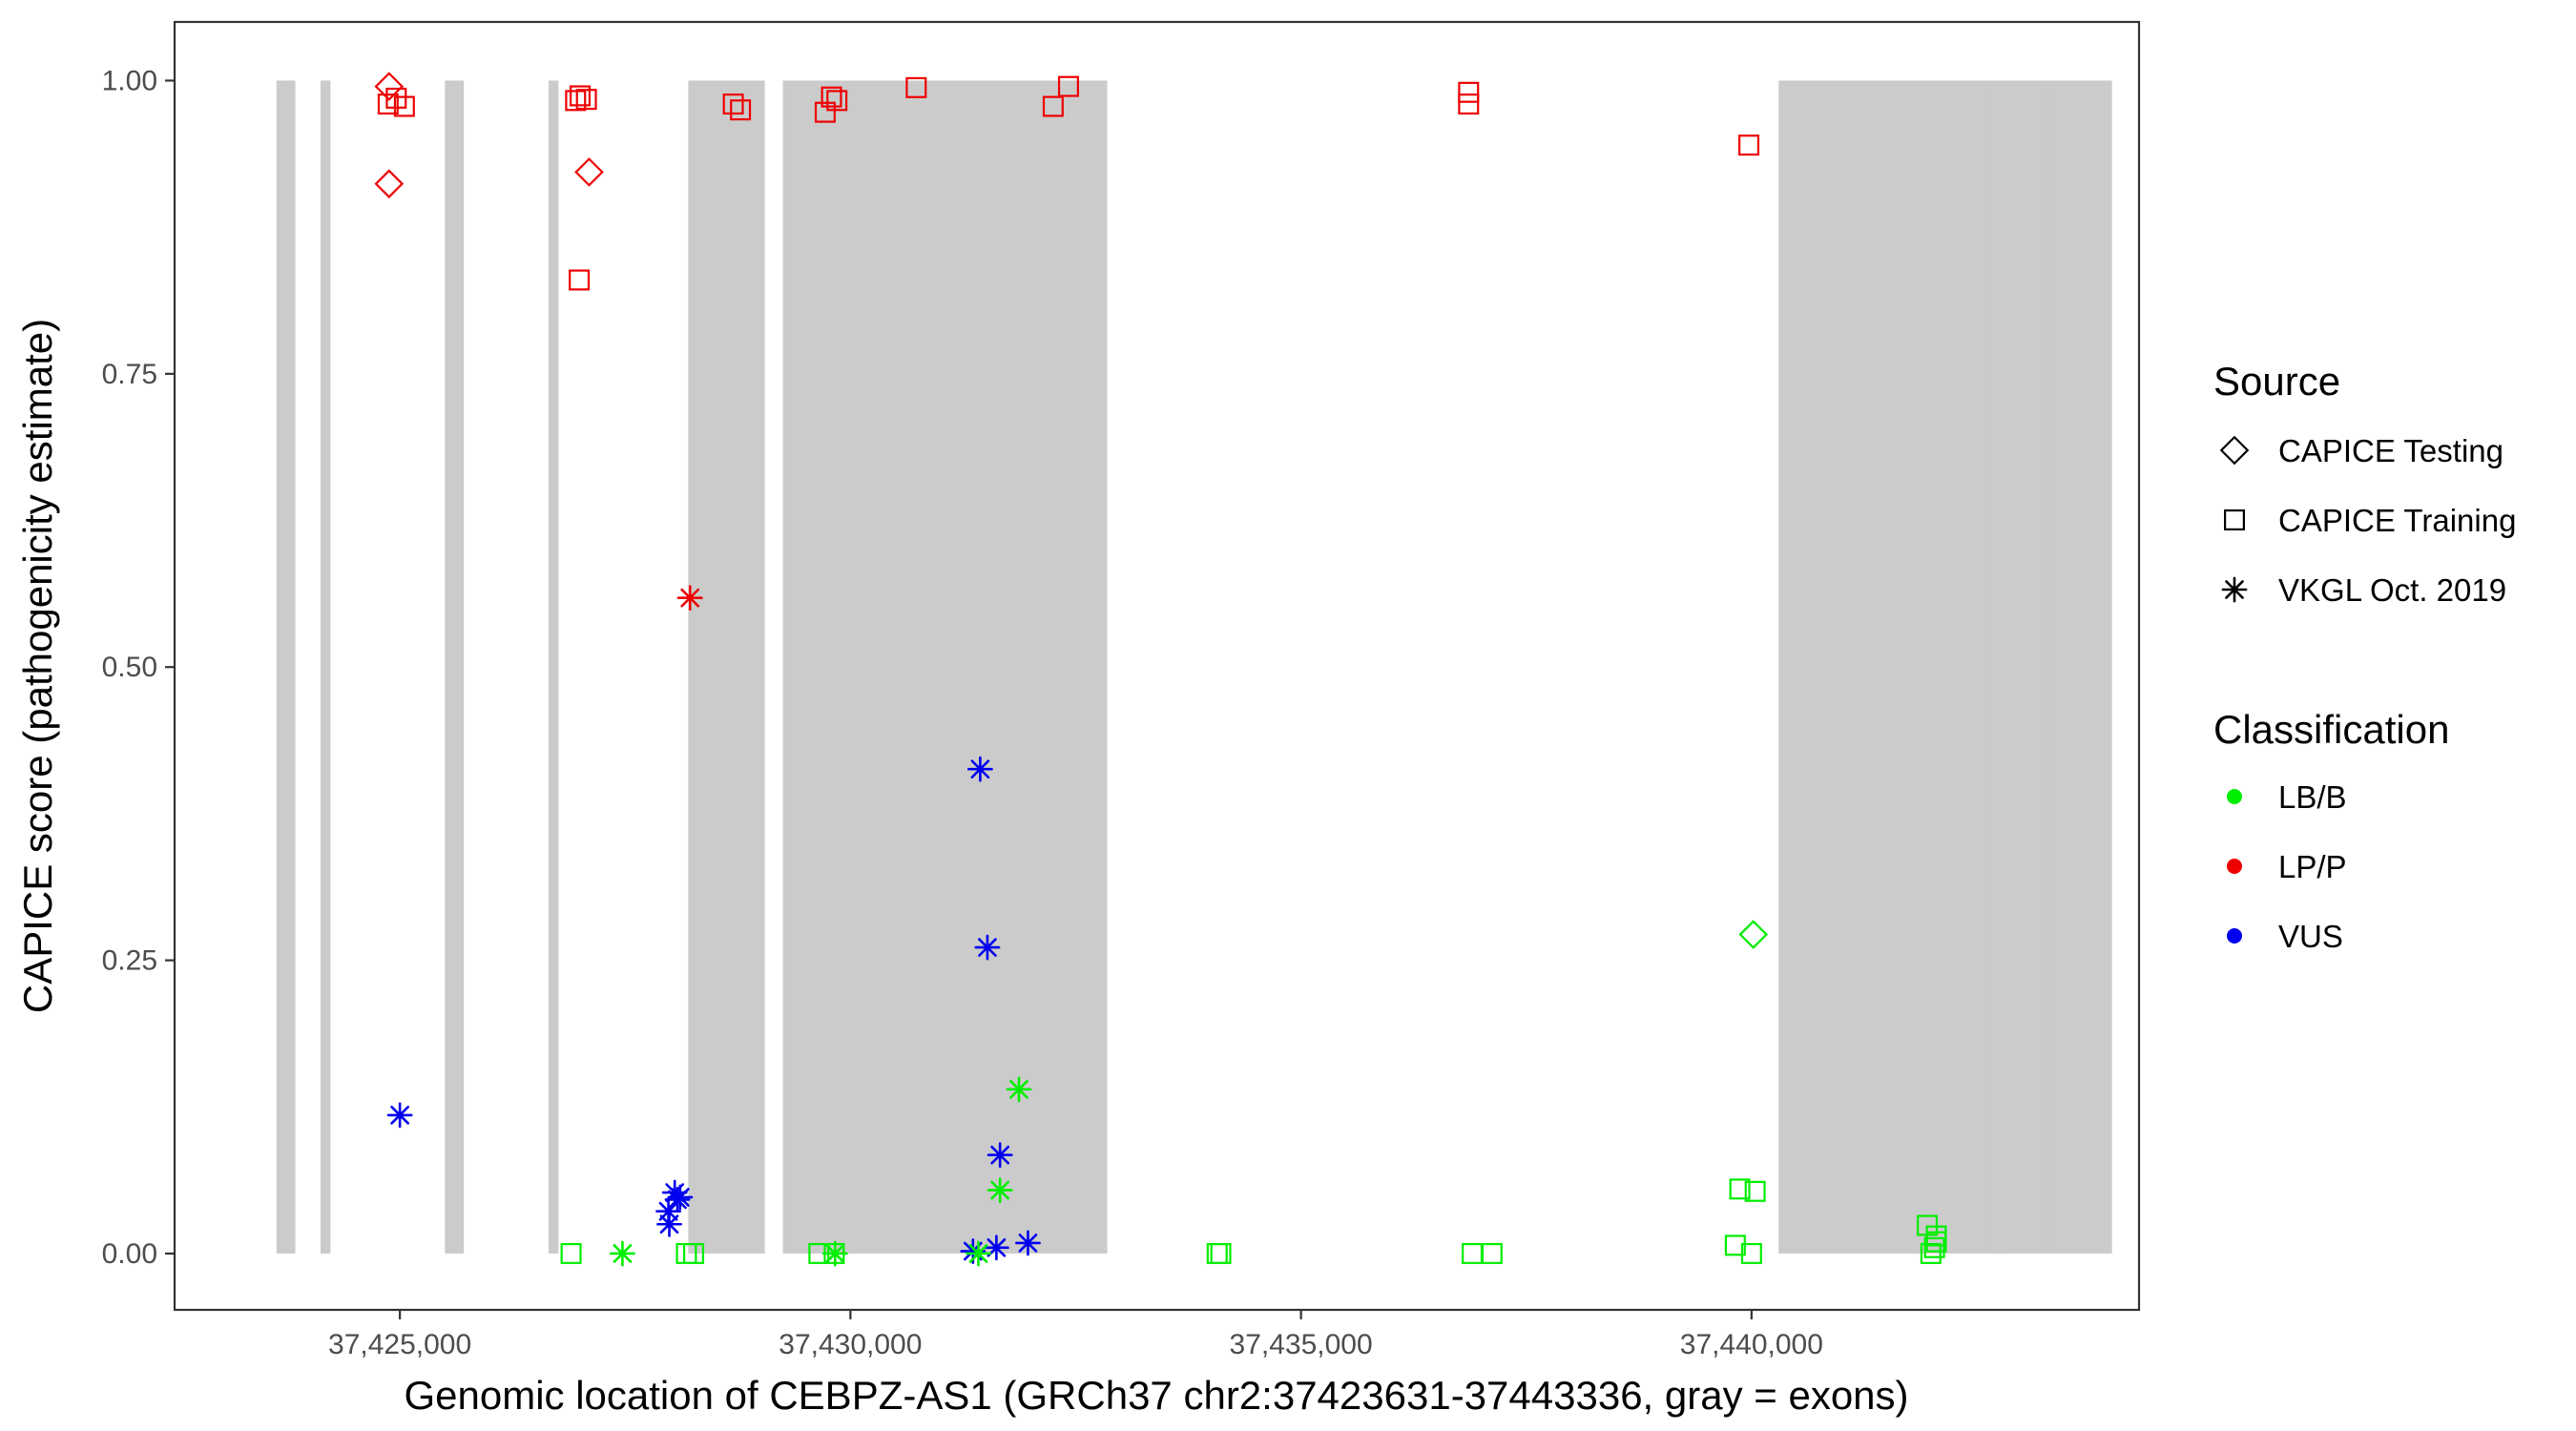 The image size is (2576, 1431). What do you see at coordinates (37, 666) in the screenshot?
I see `y-axis-title: CAPICE score (pathogenicity estimate)` at bounding box center [37, 666].